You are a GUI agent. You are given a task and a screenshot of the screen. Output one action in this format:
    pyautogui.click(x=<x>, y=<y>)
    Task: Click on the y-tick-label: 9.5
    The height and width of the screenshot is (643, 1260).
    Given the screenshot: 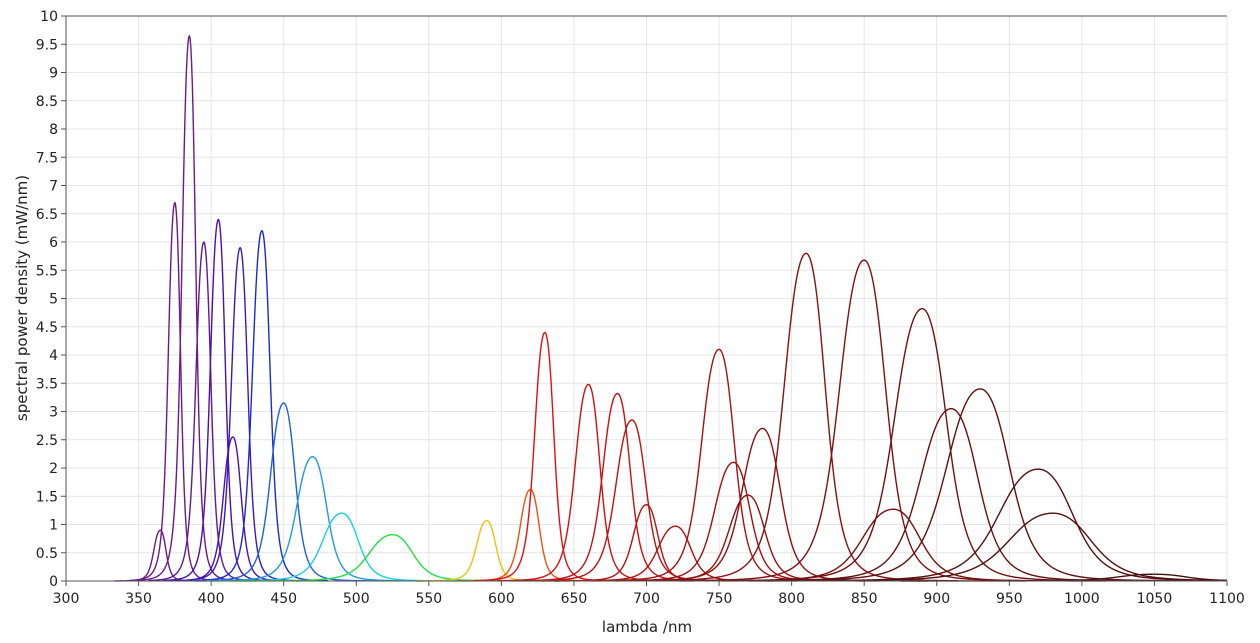 What is the action you would take?
    pyautogui.click(x=47, y=45)
    